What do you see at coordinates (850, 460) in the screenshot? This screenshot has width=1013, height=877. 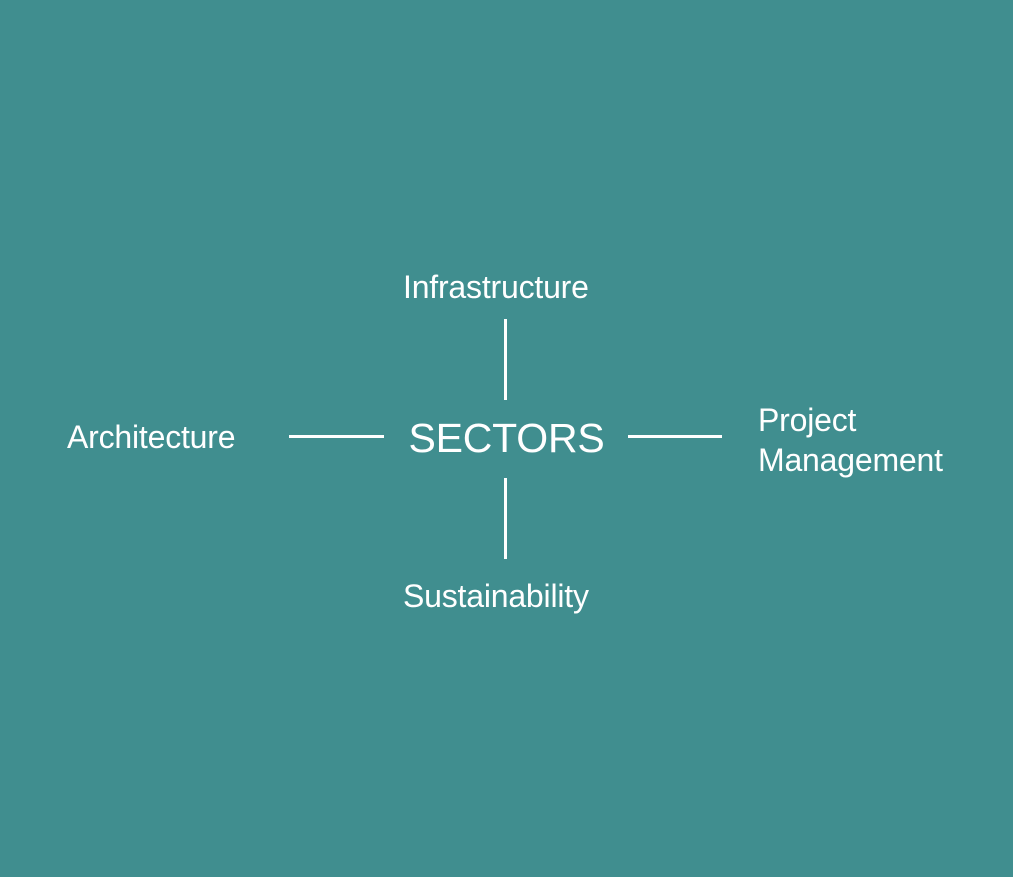 I see `node-project-management-line2: Management` at bounding box center [850, 460].